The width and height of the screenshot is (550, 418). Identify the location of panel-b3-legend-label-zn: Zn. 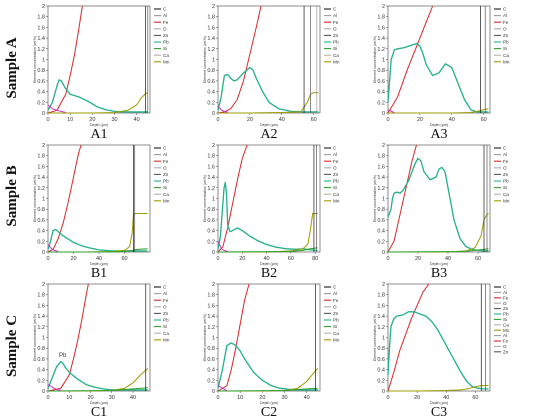
(506, 174).